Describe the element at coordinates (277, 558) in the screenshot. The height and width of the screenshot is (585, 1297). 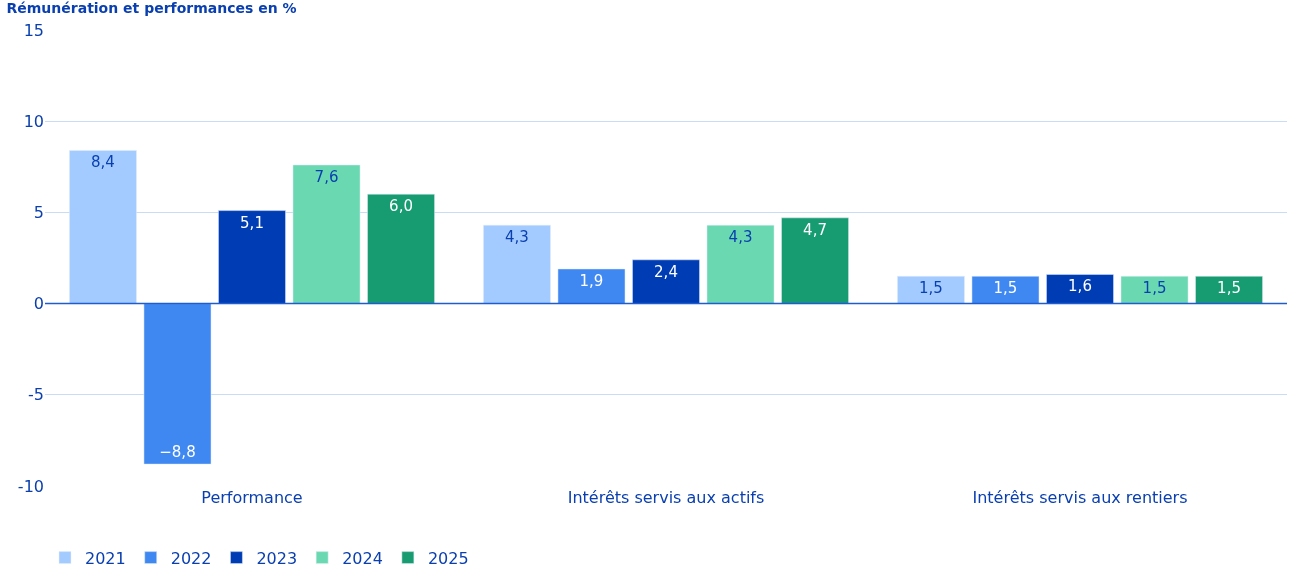
I see `legend-label: 2023` at that location.